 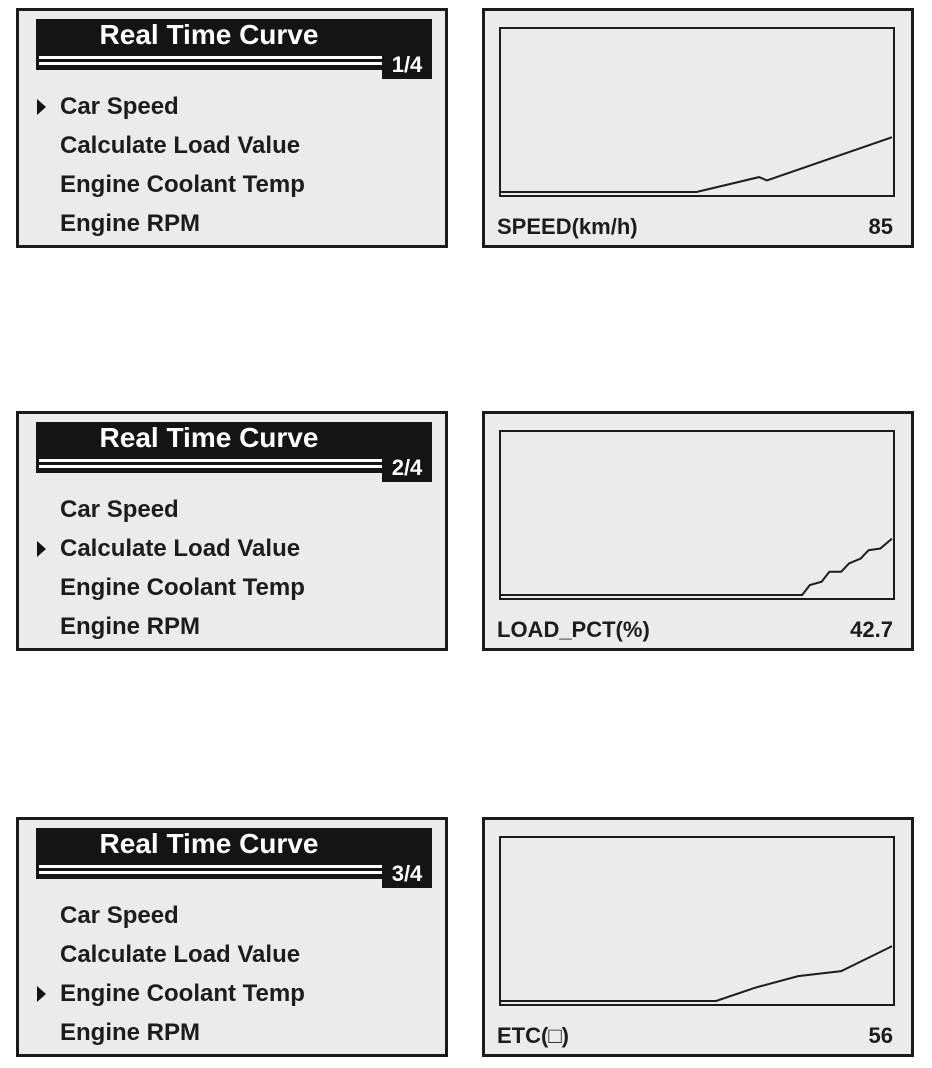 I want to click on graph-label: SPEED(km/h), so click(x=567, y=226).